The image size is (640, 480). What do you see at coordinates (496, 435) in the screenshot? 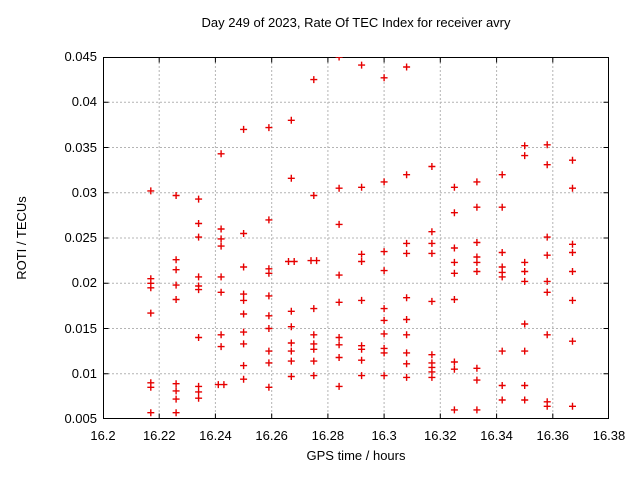
I see `x-tick-label: 16.34` at bounding box center [496, 435].